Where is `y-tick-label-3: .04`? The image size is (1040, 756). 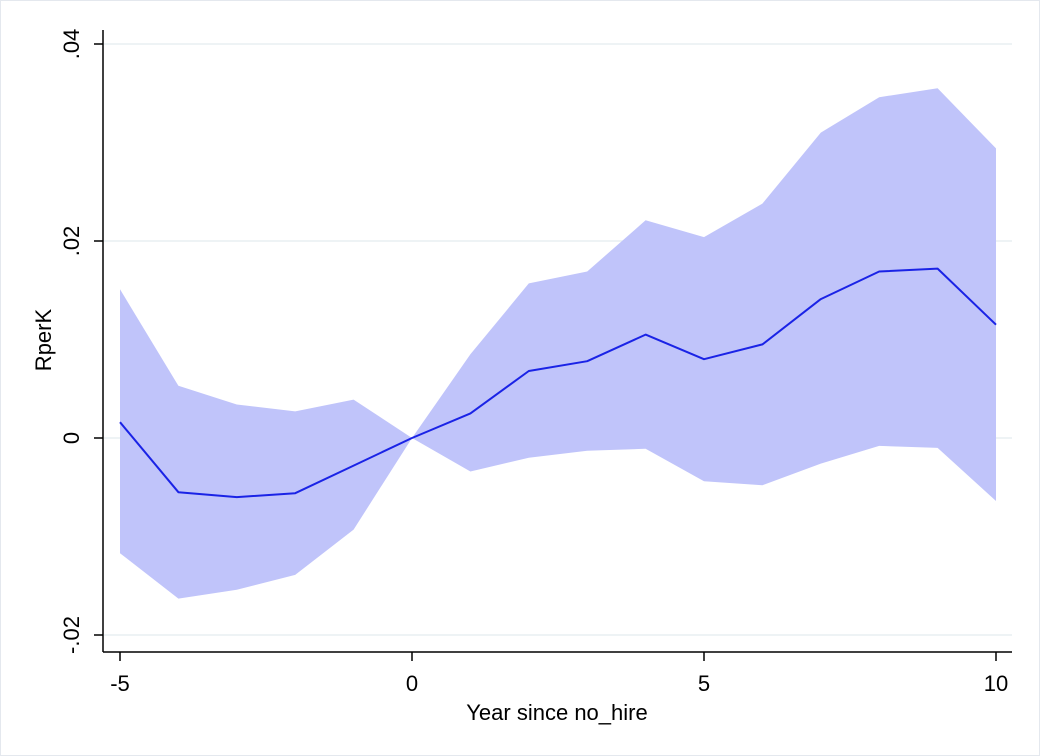
y-tick-label-3: .04 is located at coordinates (71, 44).